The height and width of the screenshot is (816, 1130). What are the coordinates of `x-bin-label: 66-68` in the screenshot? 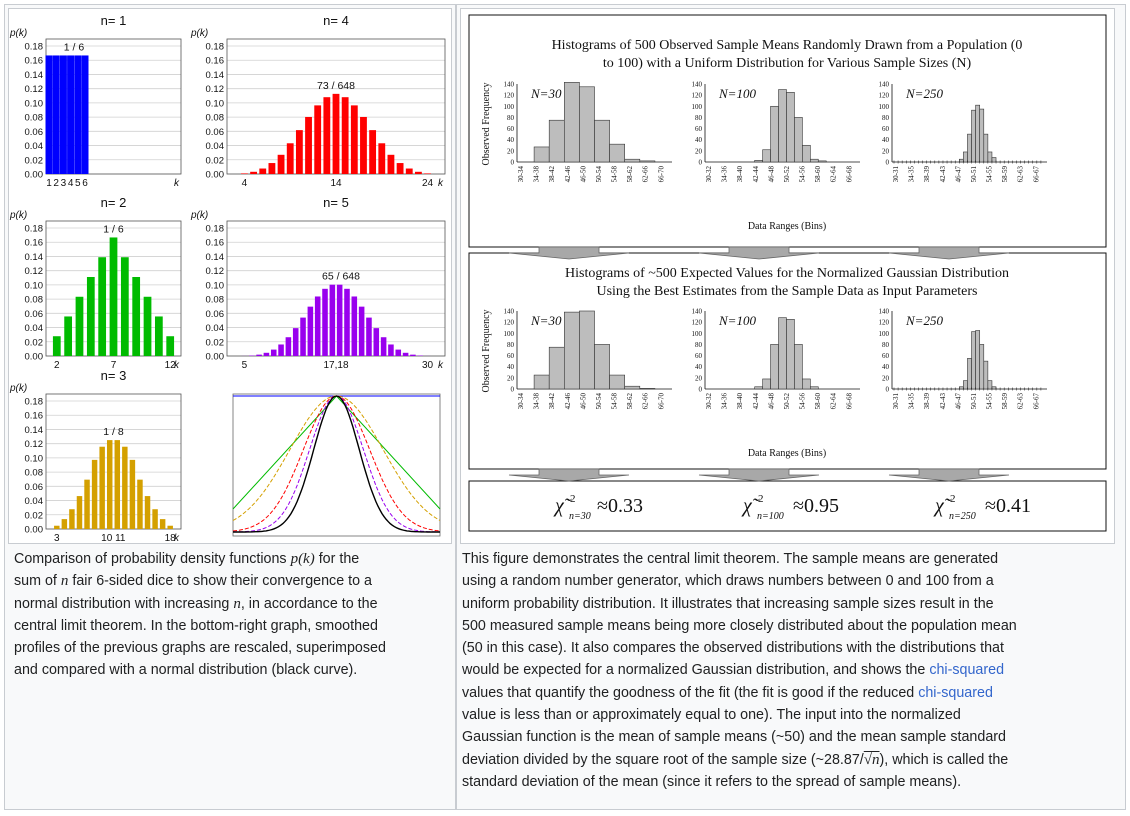 It's located at (849, 174).